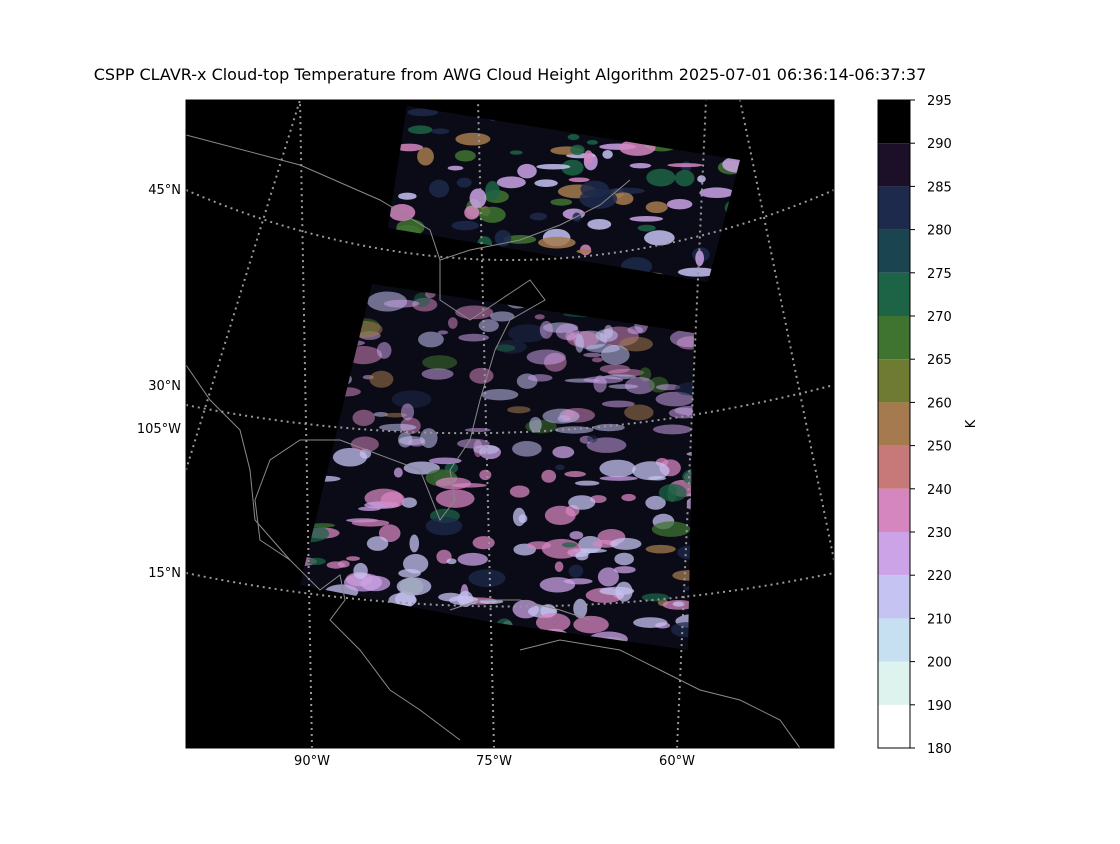 Image resolution: width=1120 pixels, height=844 pixels. What do you see at coordinates (939, 619) in the screenshot?
I see `colorbar-tick-label: 210` at bounding box center [939, 619].